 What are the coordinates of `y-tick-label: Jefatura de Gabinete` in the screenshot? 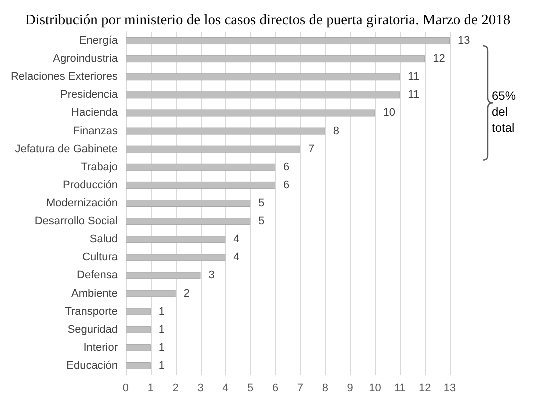 It's located at (66, 149).